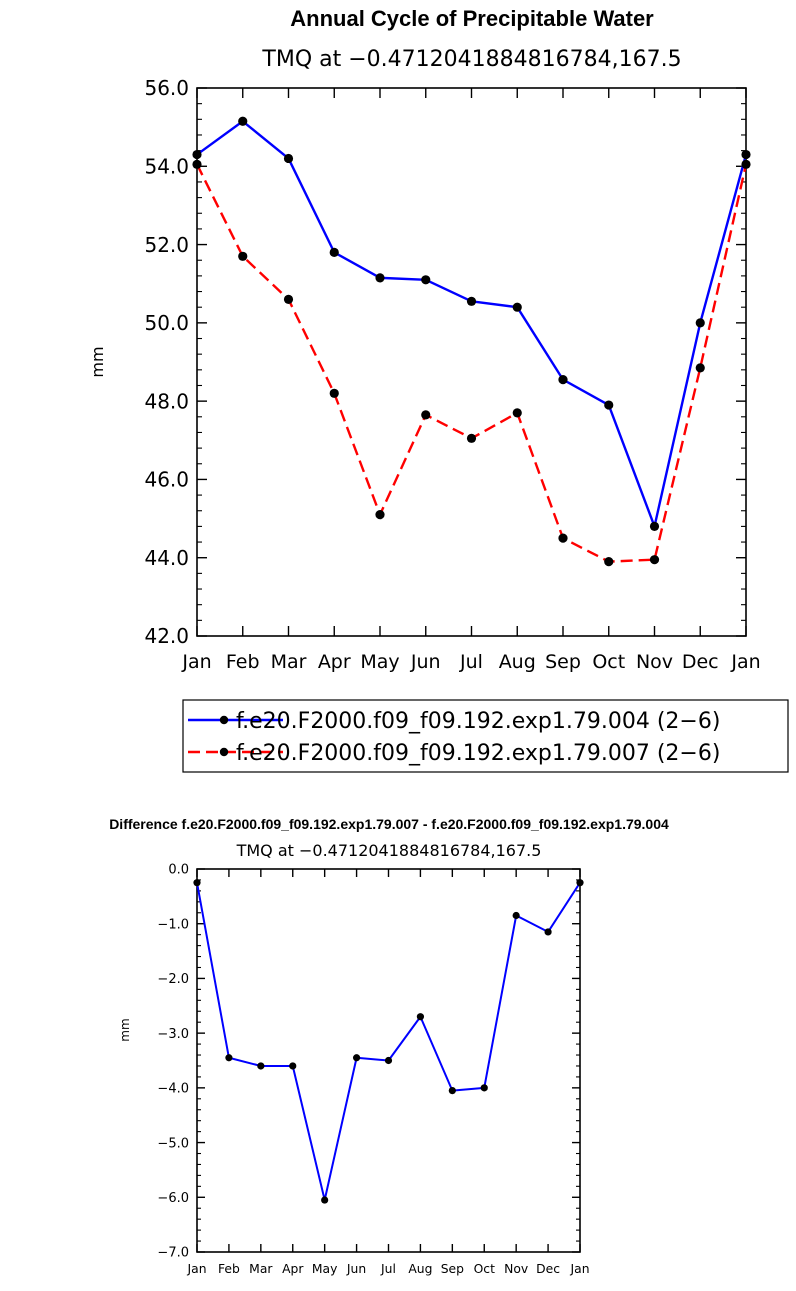 The image size is (796, 1291). What do you see at coordinates (173, 1034) in the screenshot?
I see `chart2-ytick-label: −3.0` at bounding box center [173, 1034].